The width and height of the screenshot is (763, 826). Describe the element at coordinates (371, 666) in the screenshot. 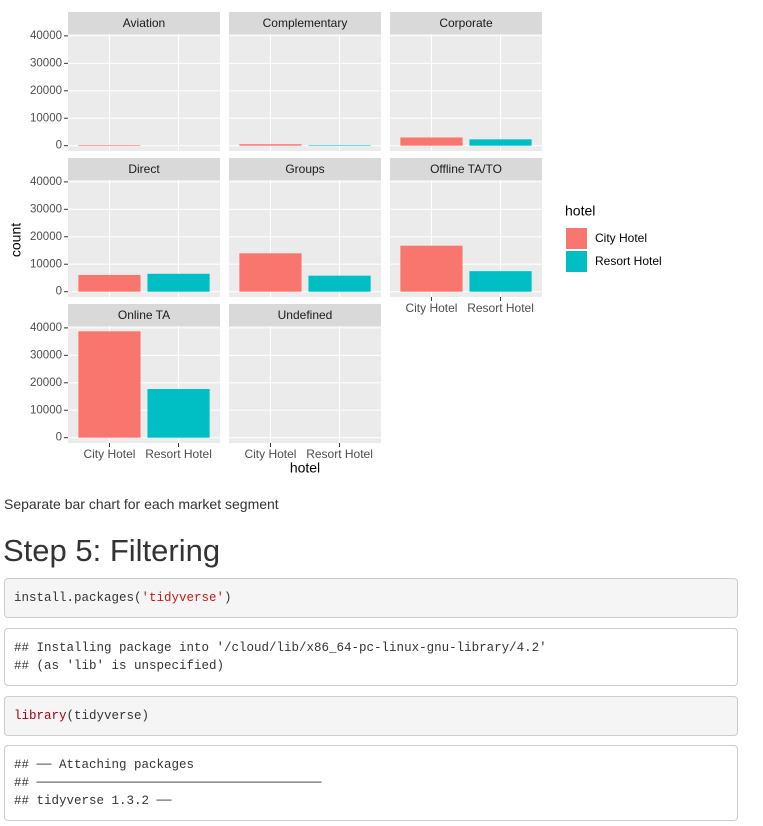

I see `code-line: ## (as 'lib' is unspecified)` at that location.